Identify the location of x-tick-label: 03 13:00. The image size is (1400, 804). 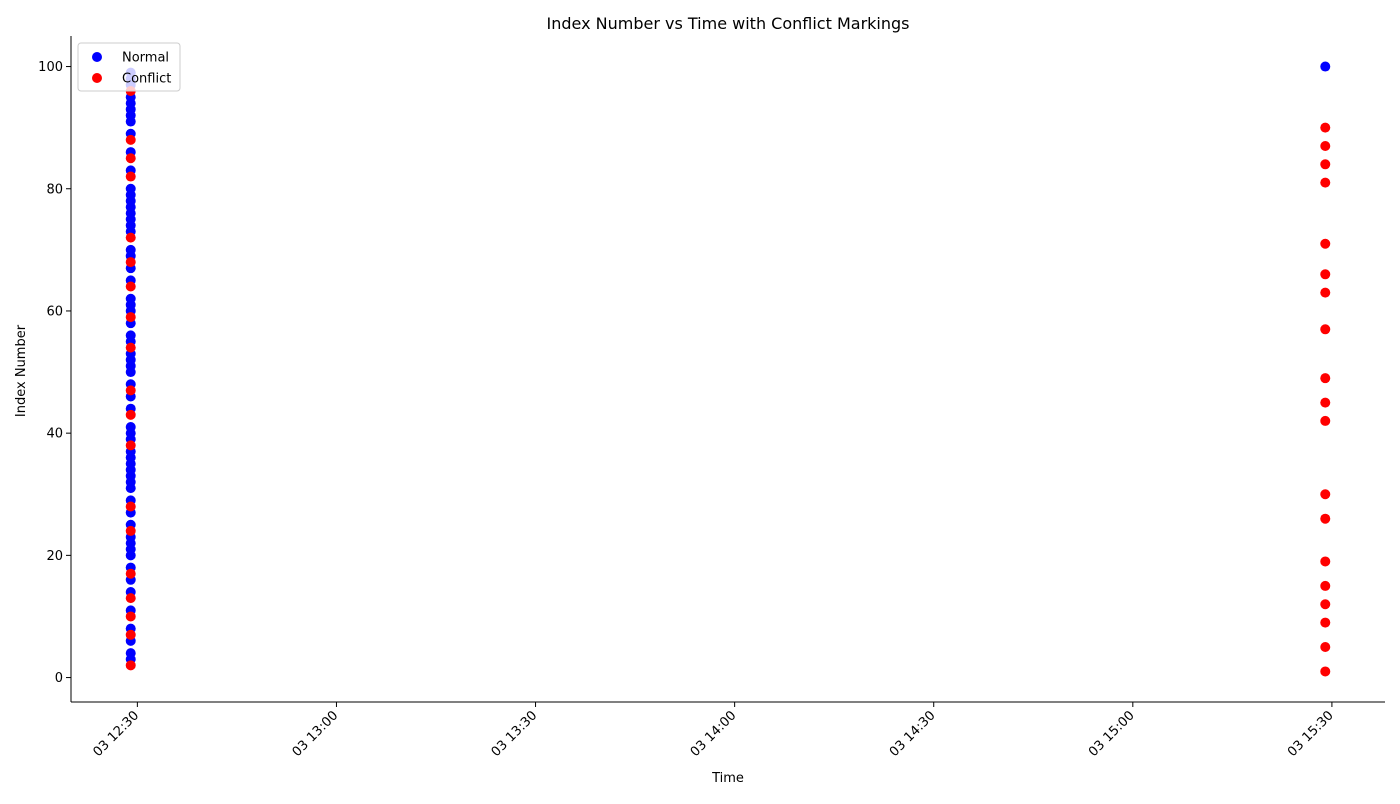
(316, 734).